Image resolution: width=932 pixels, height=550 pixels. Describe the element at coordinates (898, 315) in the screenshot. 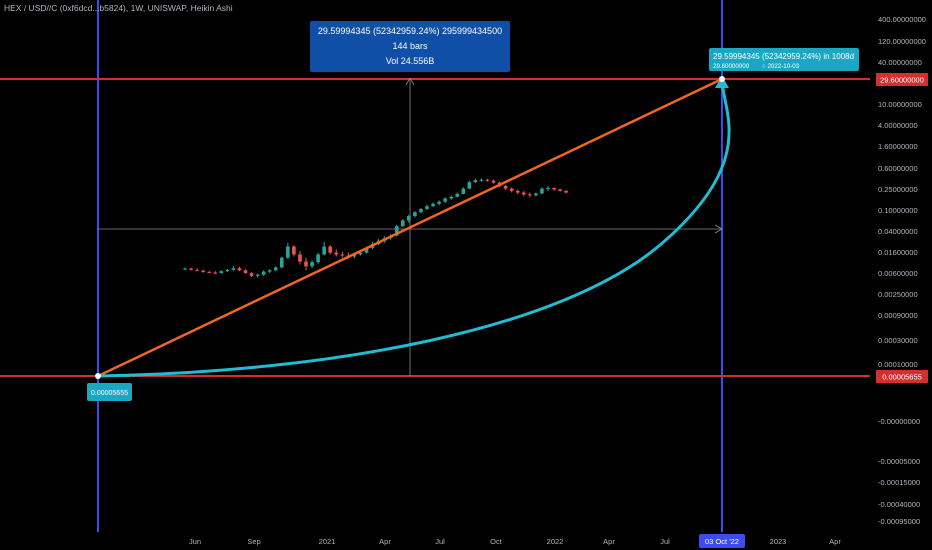

I see `price-tick-label: 0.00090000` at that location.